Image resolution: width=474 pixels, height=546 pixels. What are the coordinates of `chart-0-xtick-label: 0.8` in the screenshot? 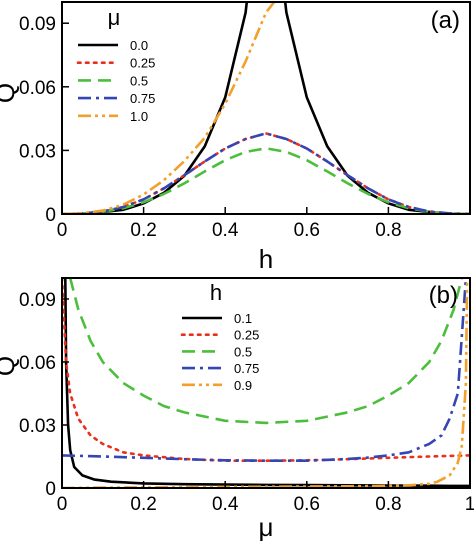 It's located at (388, 230).